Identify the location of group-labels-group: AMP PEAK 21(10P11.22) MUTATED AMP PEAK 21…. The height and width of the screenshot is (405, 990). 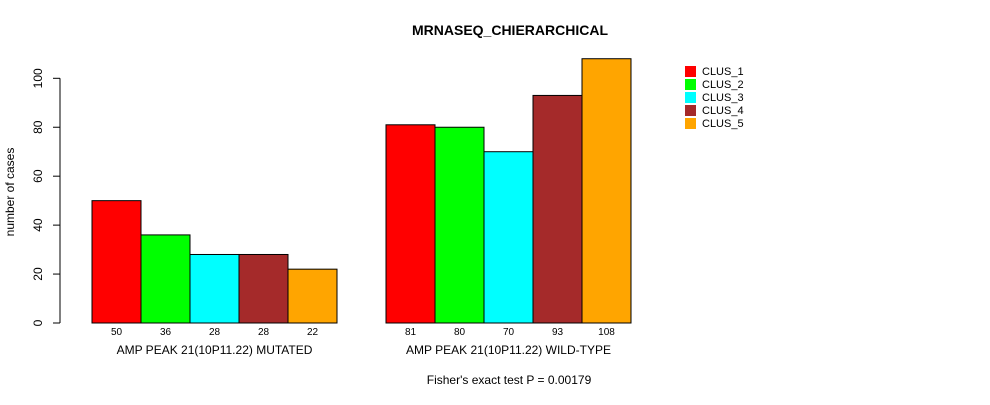
(364, 350).